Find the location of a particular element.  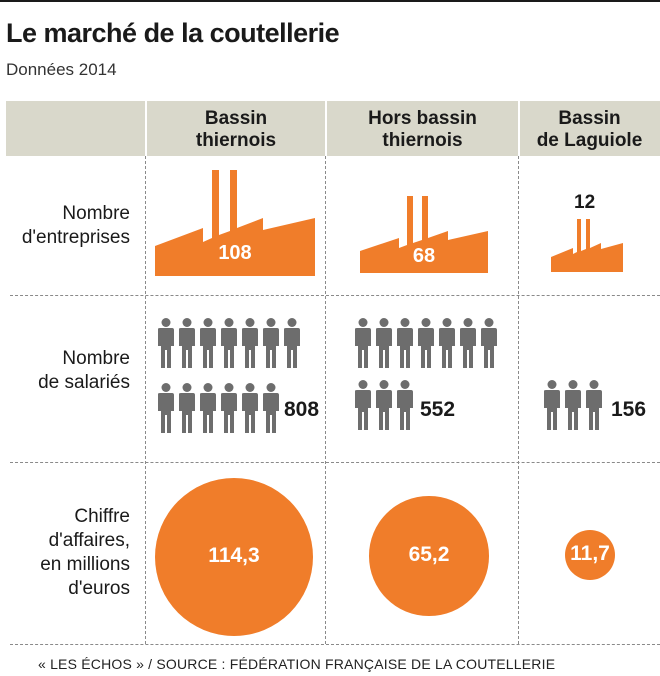

row-label-entreprises: Nombre d'entreprises is located at coordinates (70, 226).